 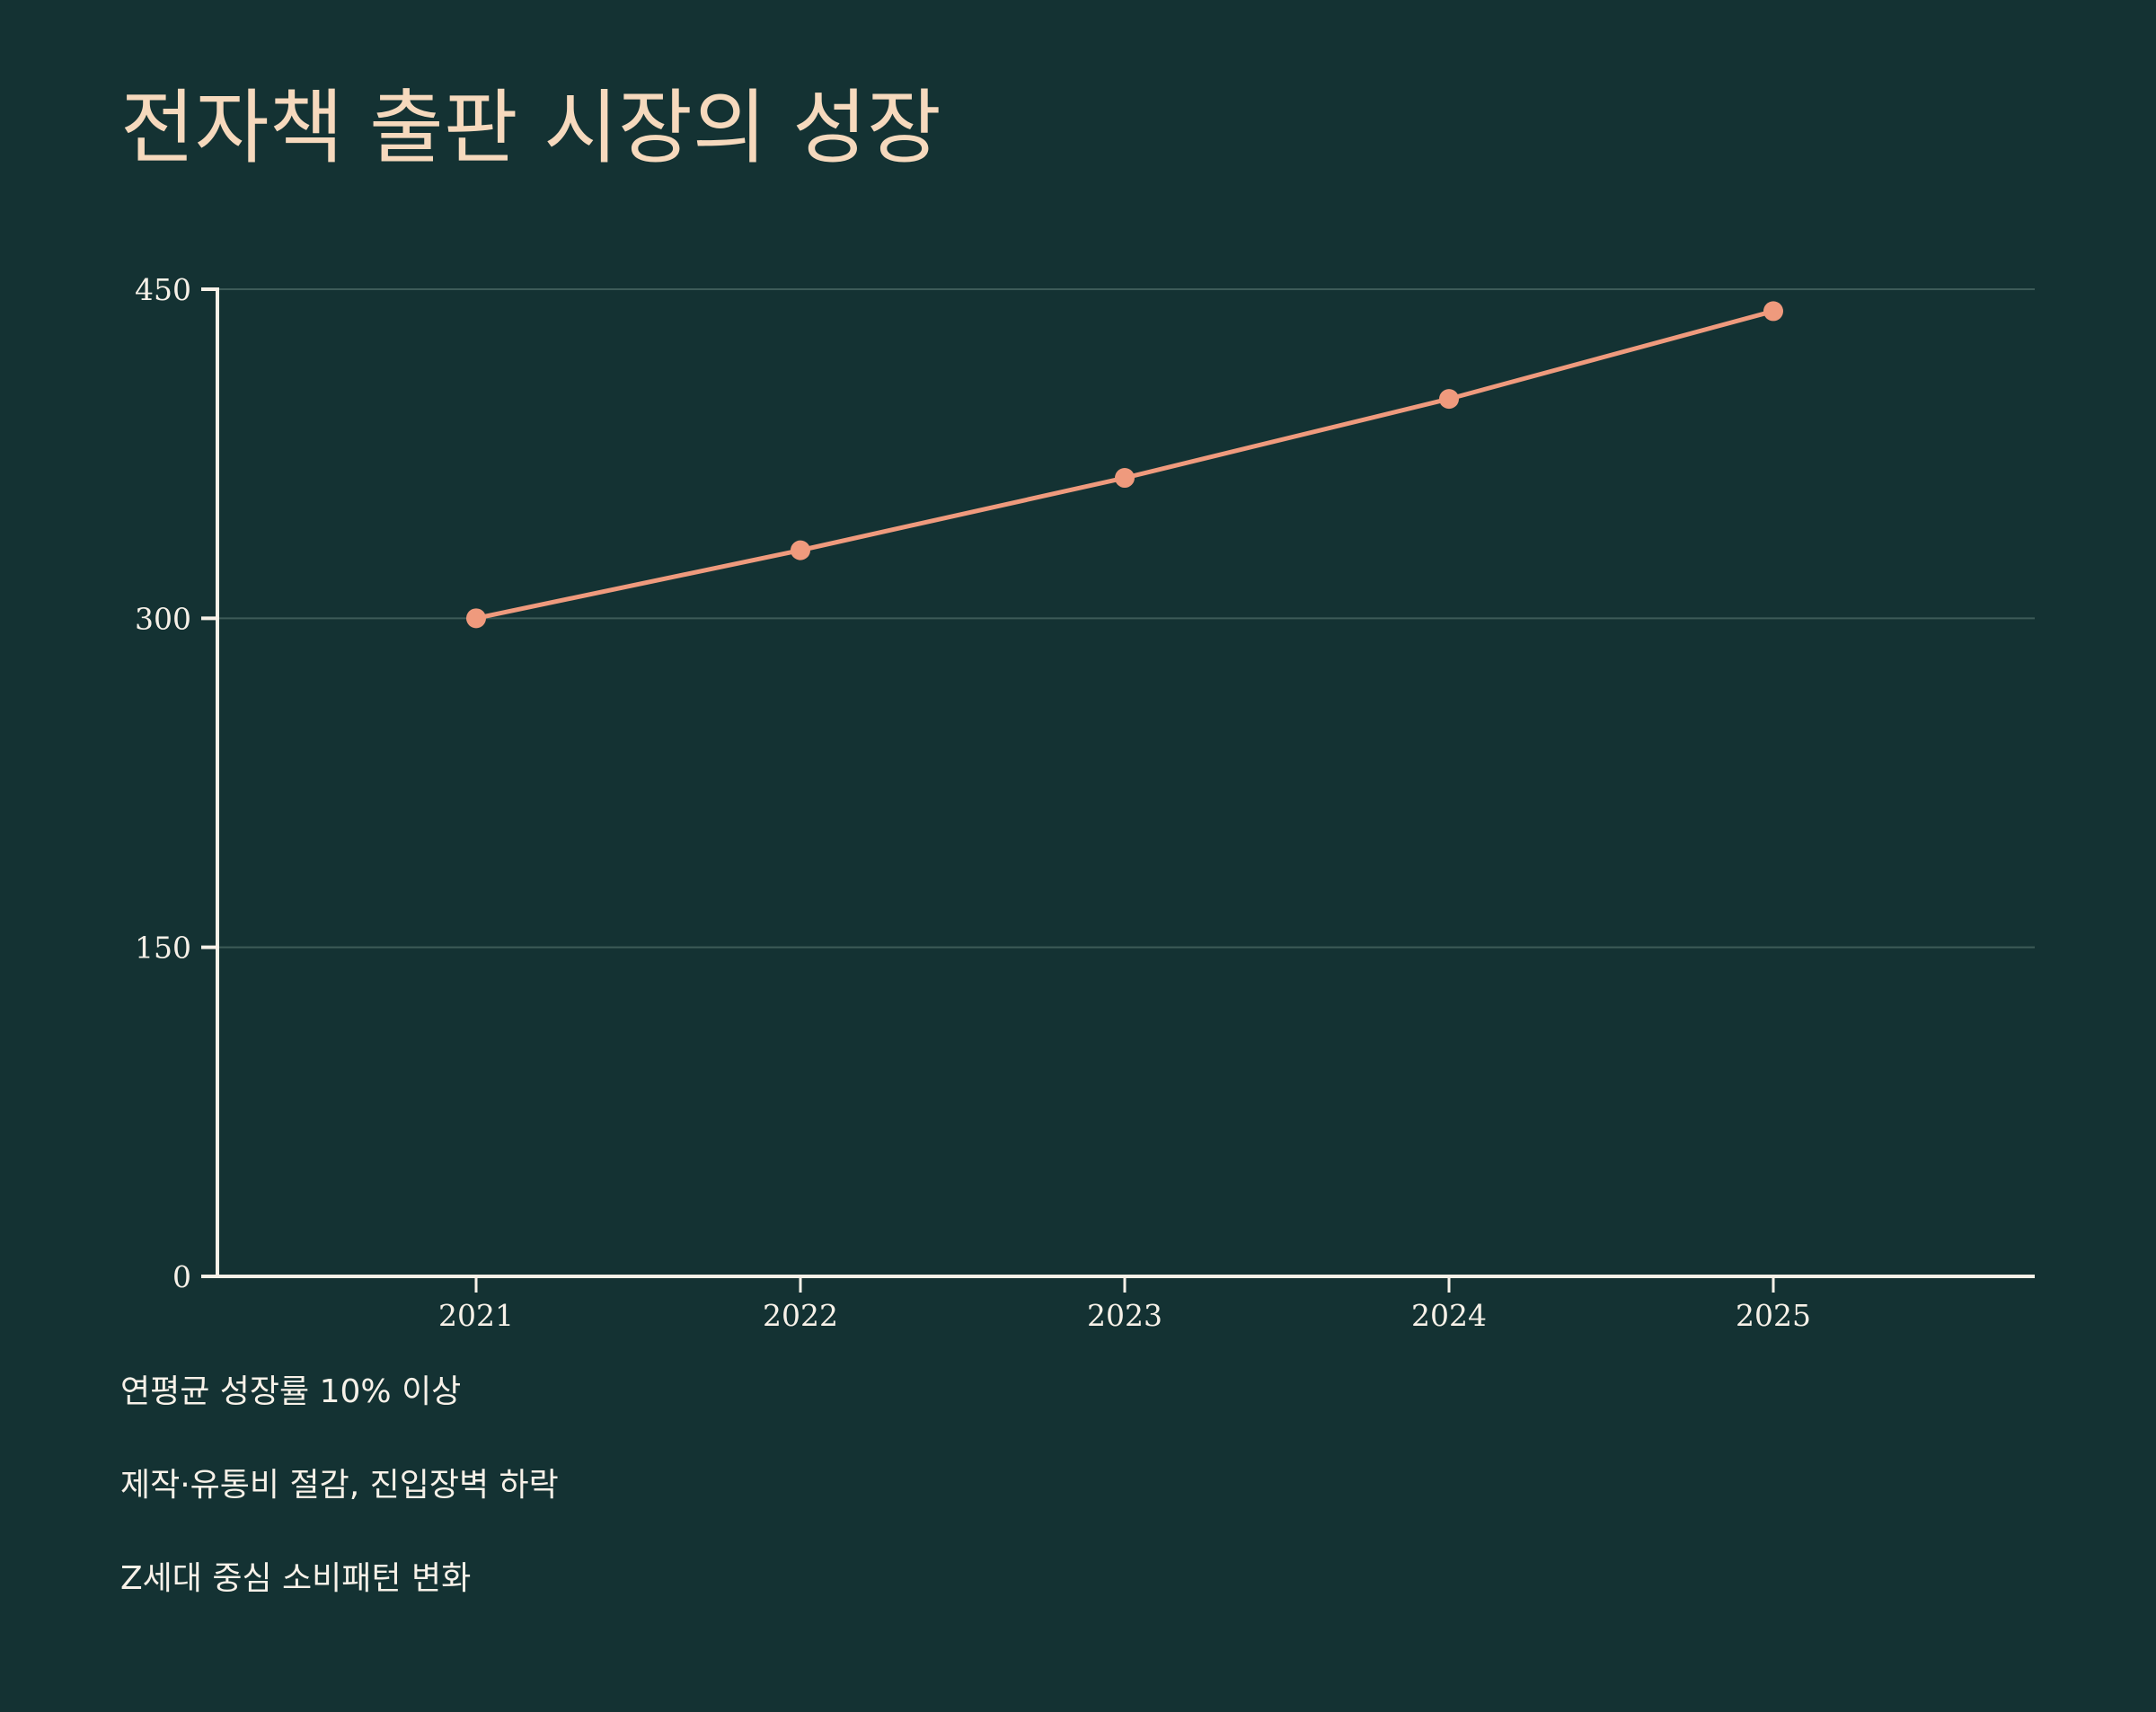 I want to click on y-tick-label: 150, so click(x=163, y=948).